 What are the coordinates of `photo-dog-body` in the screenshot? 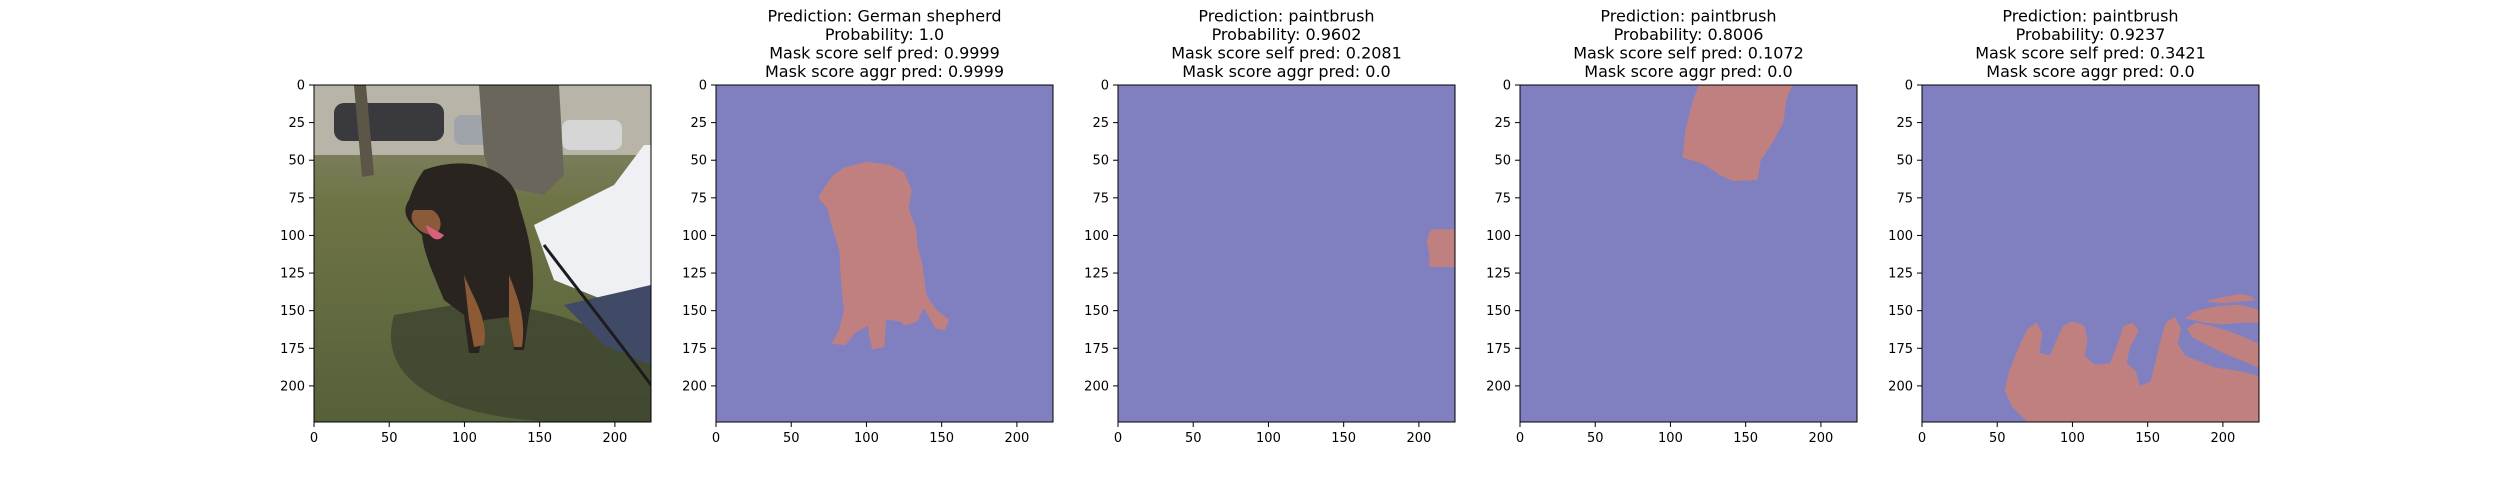 It's located at (469, 258).